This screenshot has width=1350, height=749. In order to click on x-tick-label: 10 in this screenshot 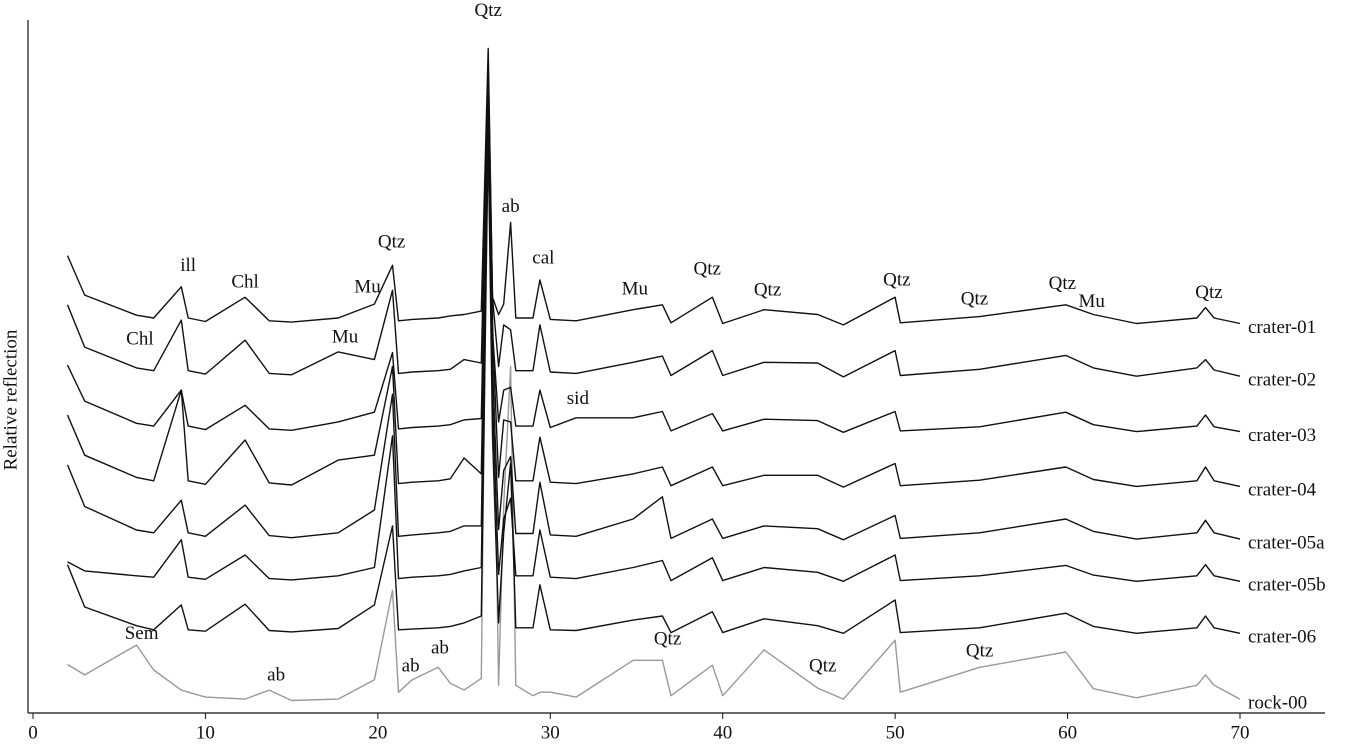, I will do `click(205, 732)`.